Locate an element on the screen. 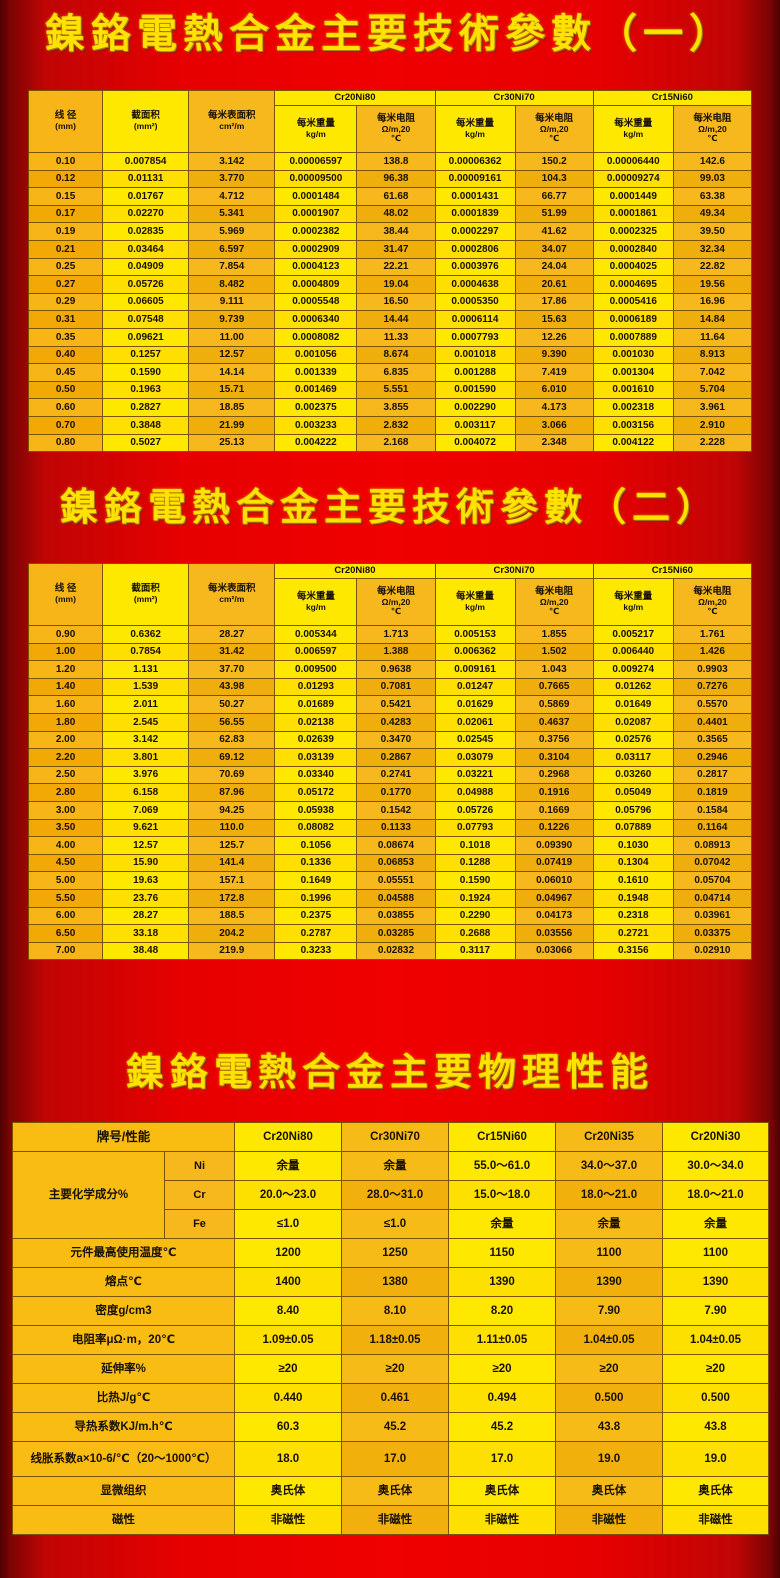  cell-surface-area: 7.854 is located at coordinates (232, 267).